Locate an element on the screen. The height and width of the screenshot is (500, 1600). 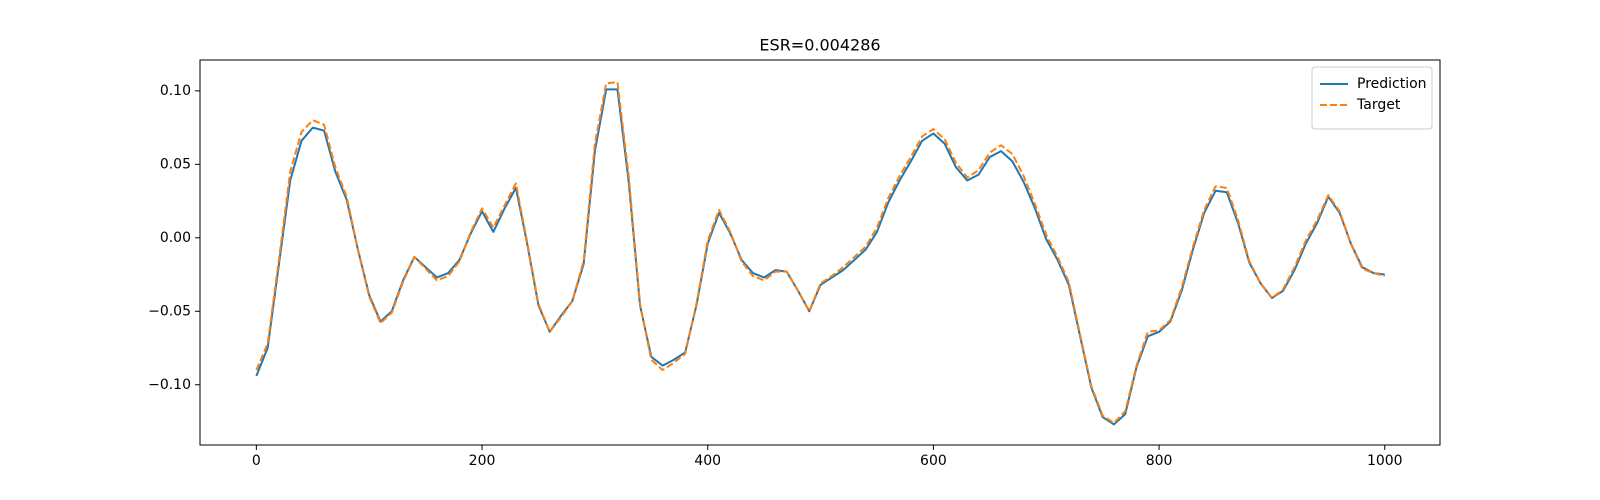
x-tick-label: 200 is located at coordinates (482, 461).